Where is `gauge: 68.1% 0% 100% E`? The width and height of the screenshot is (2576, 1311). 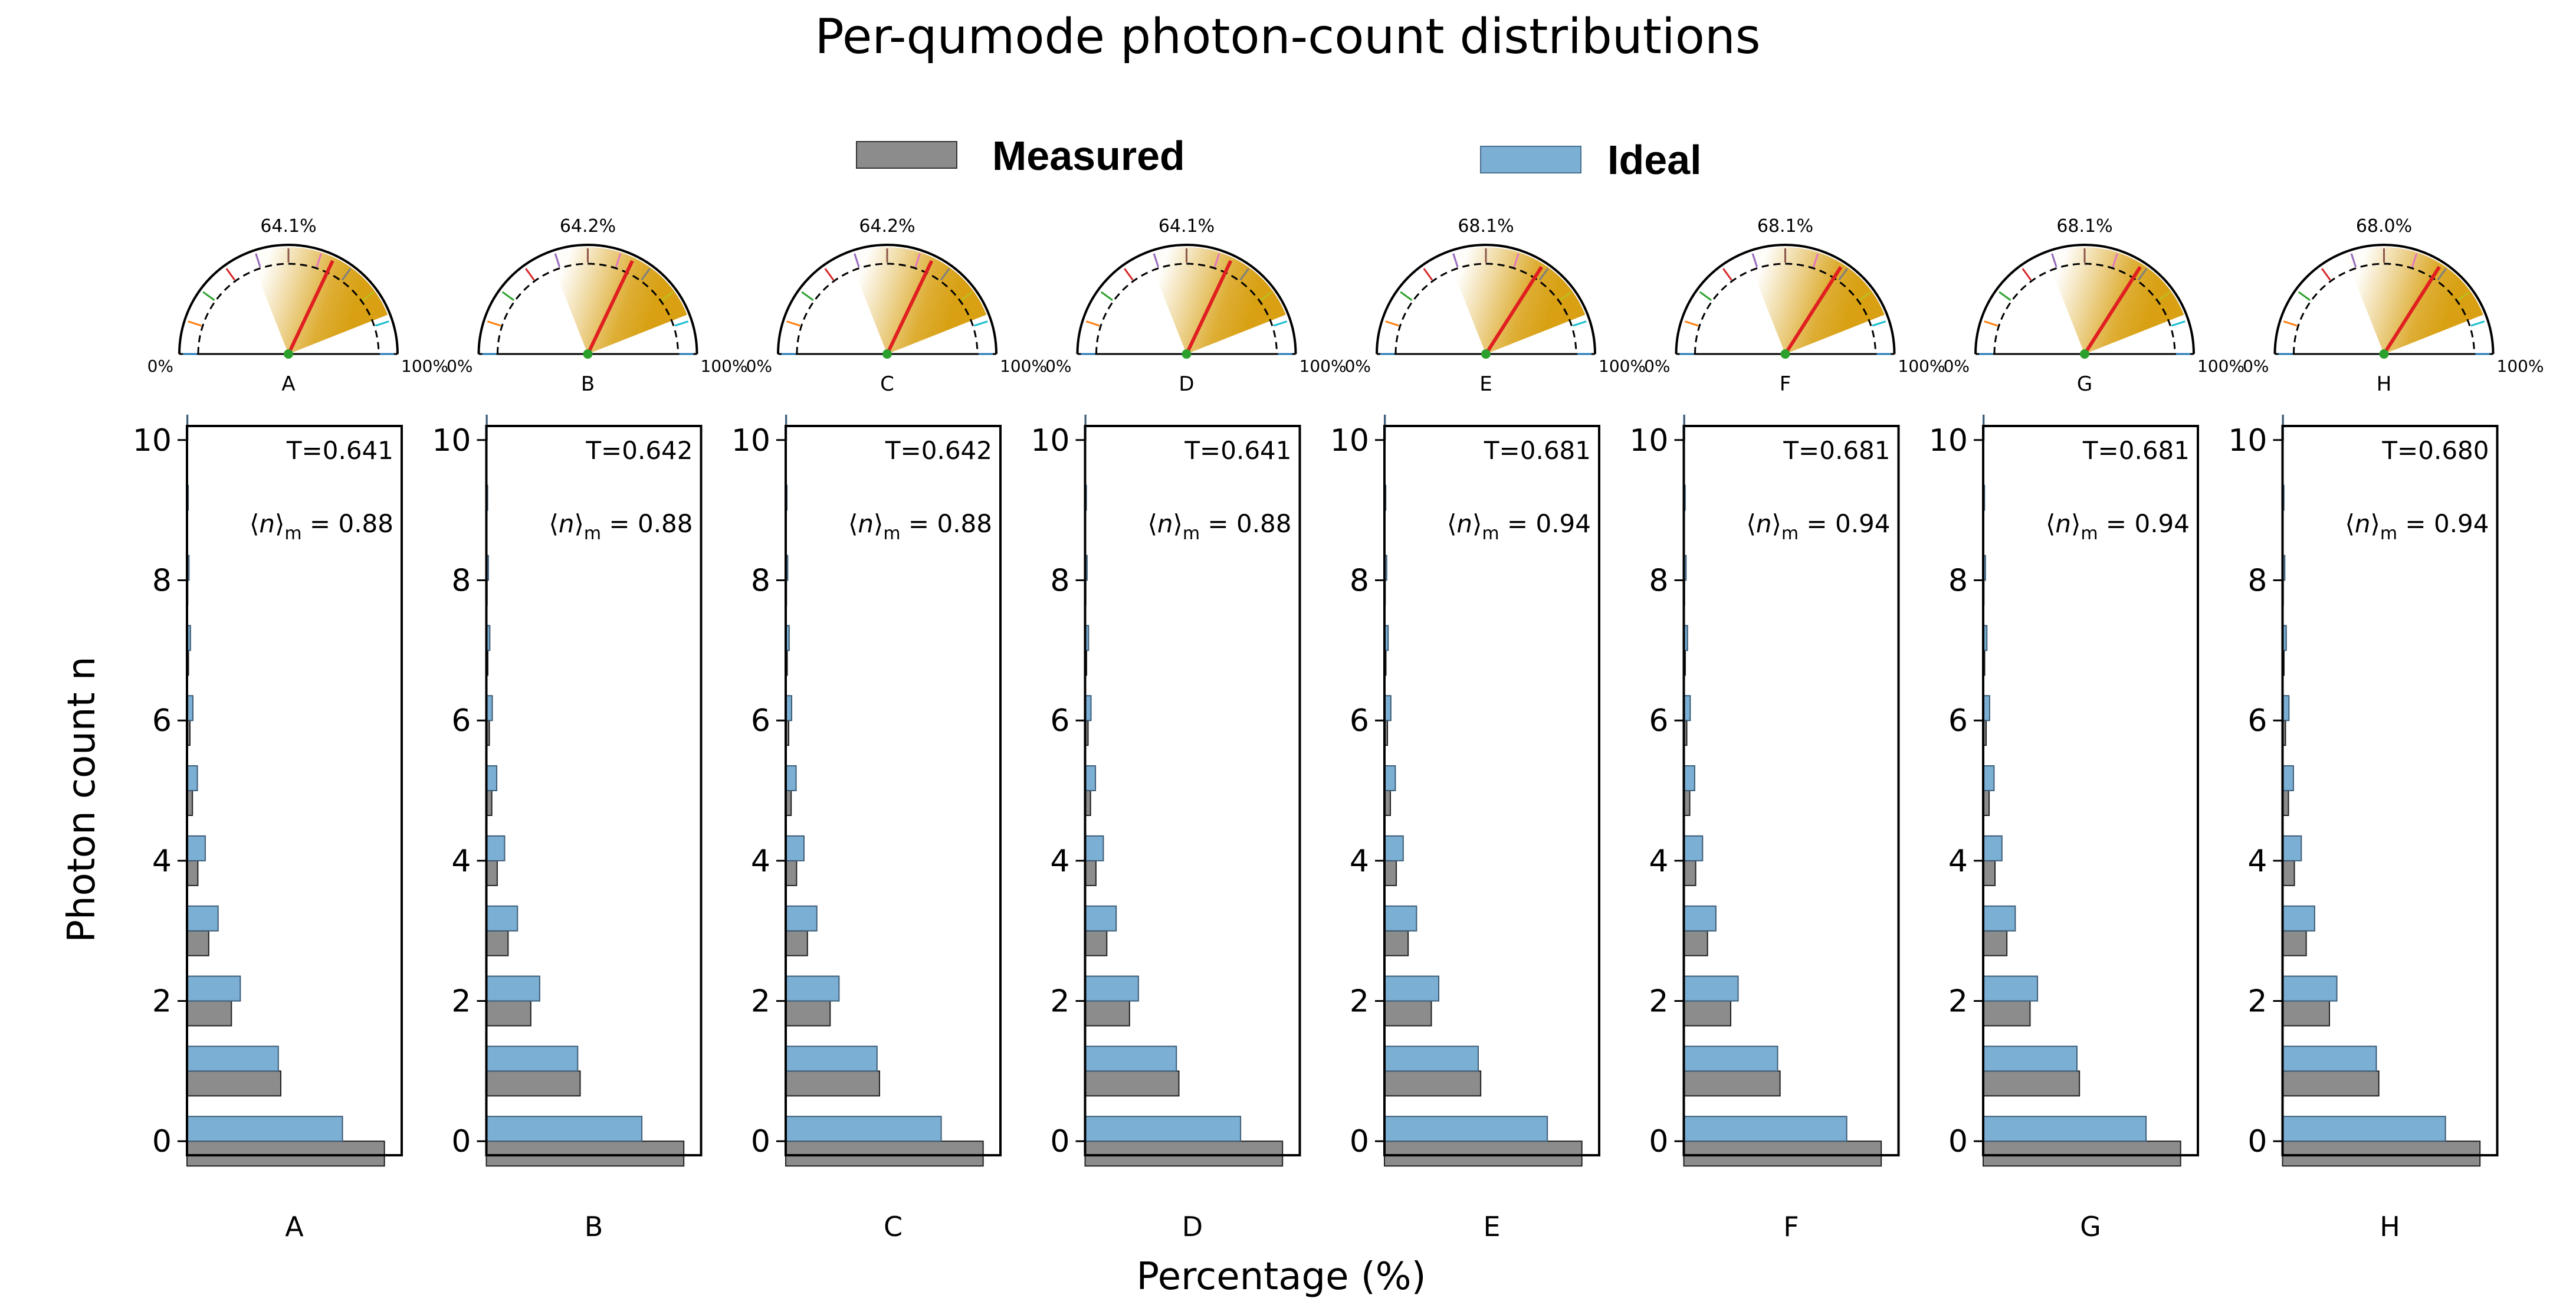 gauge: 68.1% 0% 100% E is located at coordinates (1495, 306).